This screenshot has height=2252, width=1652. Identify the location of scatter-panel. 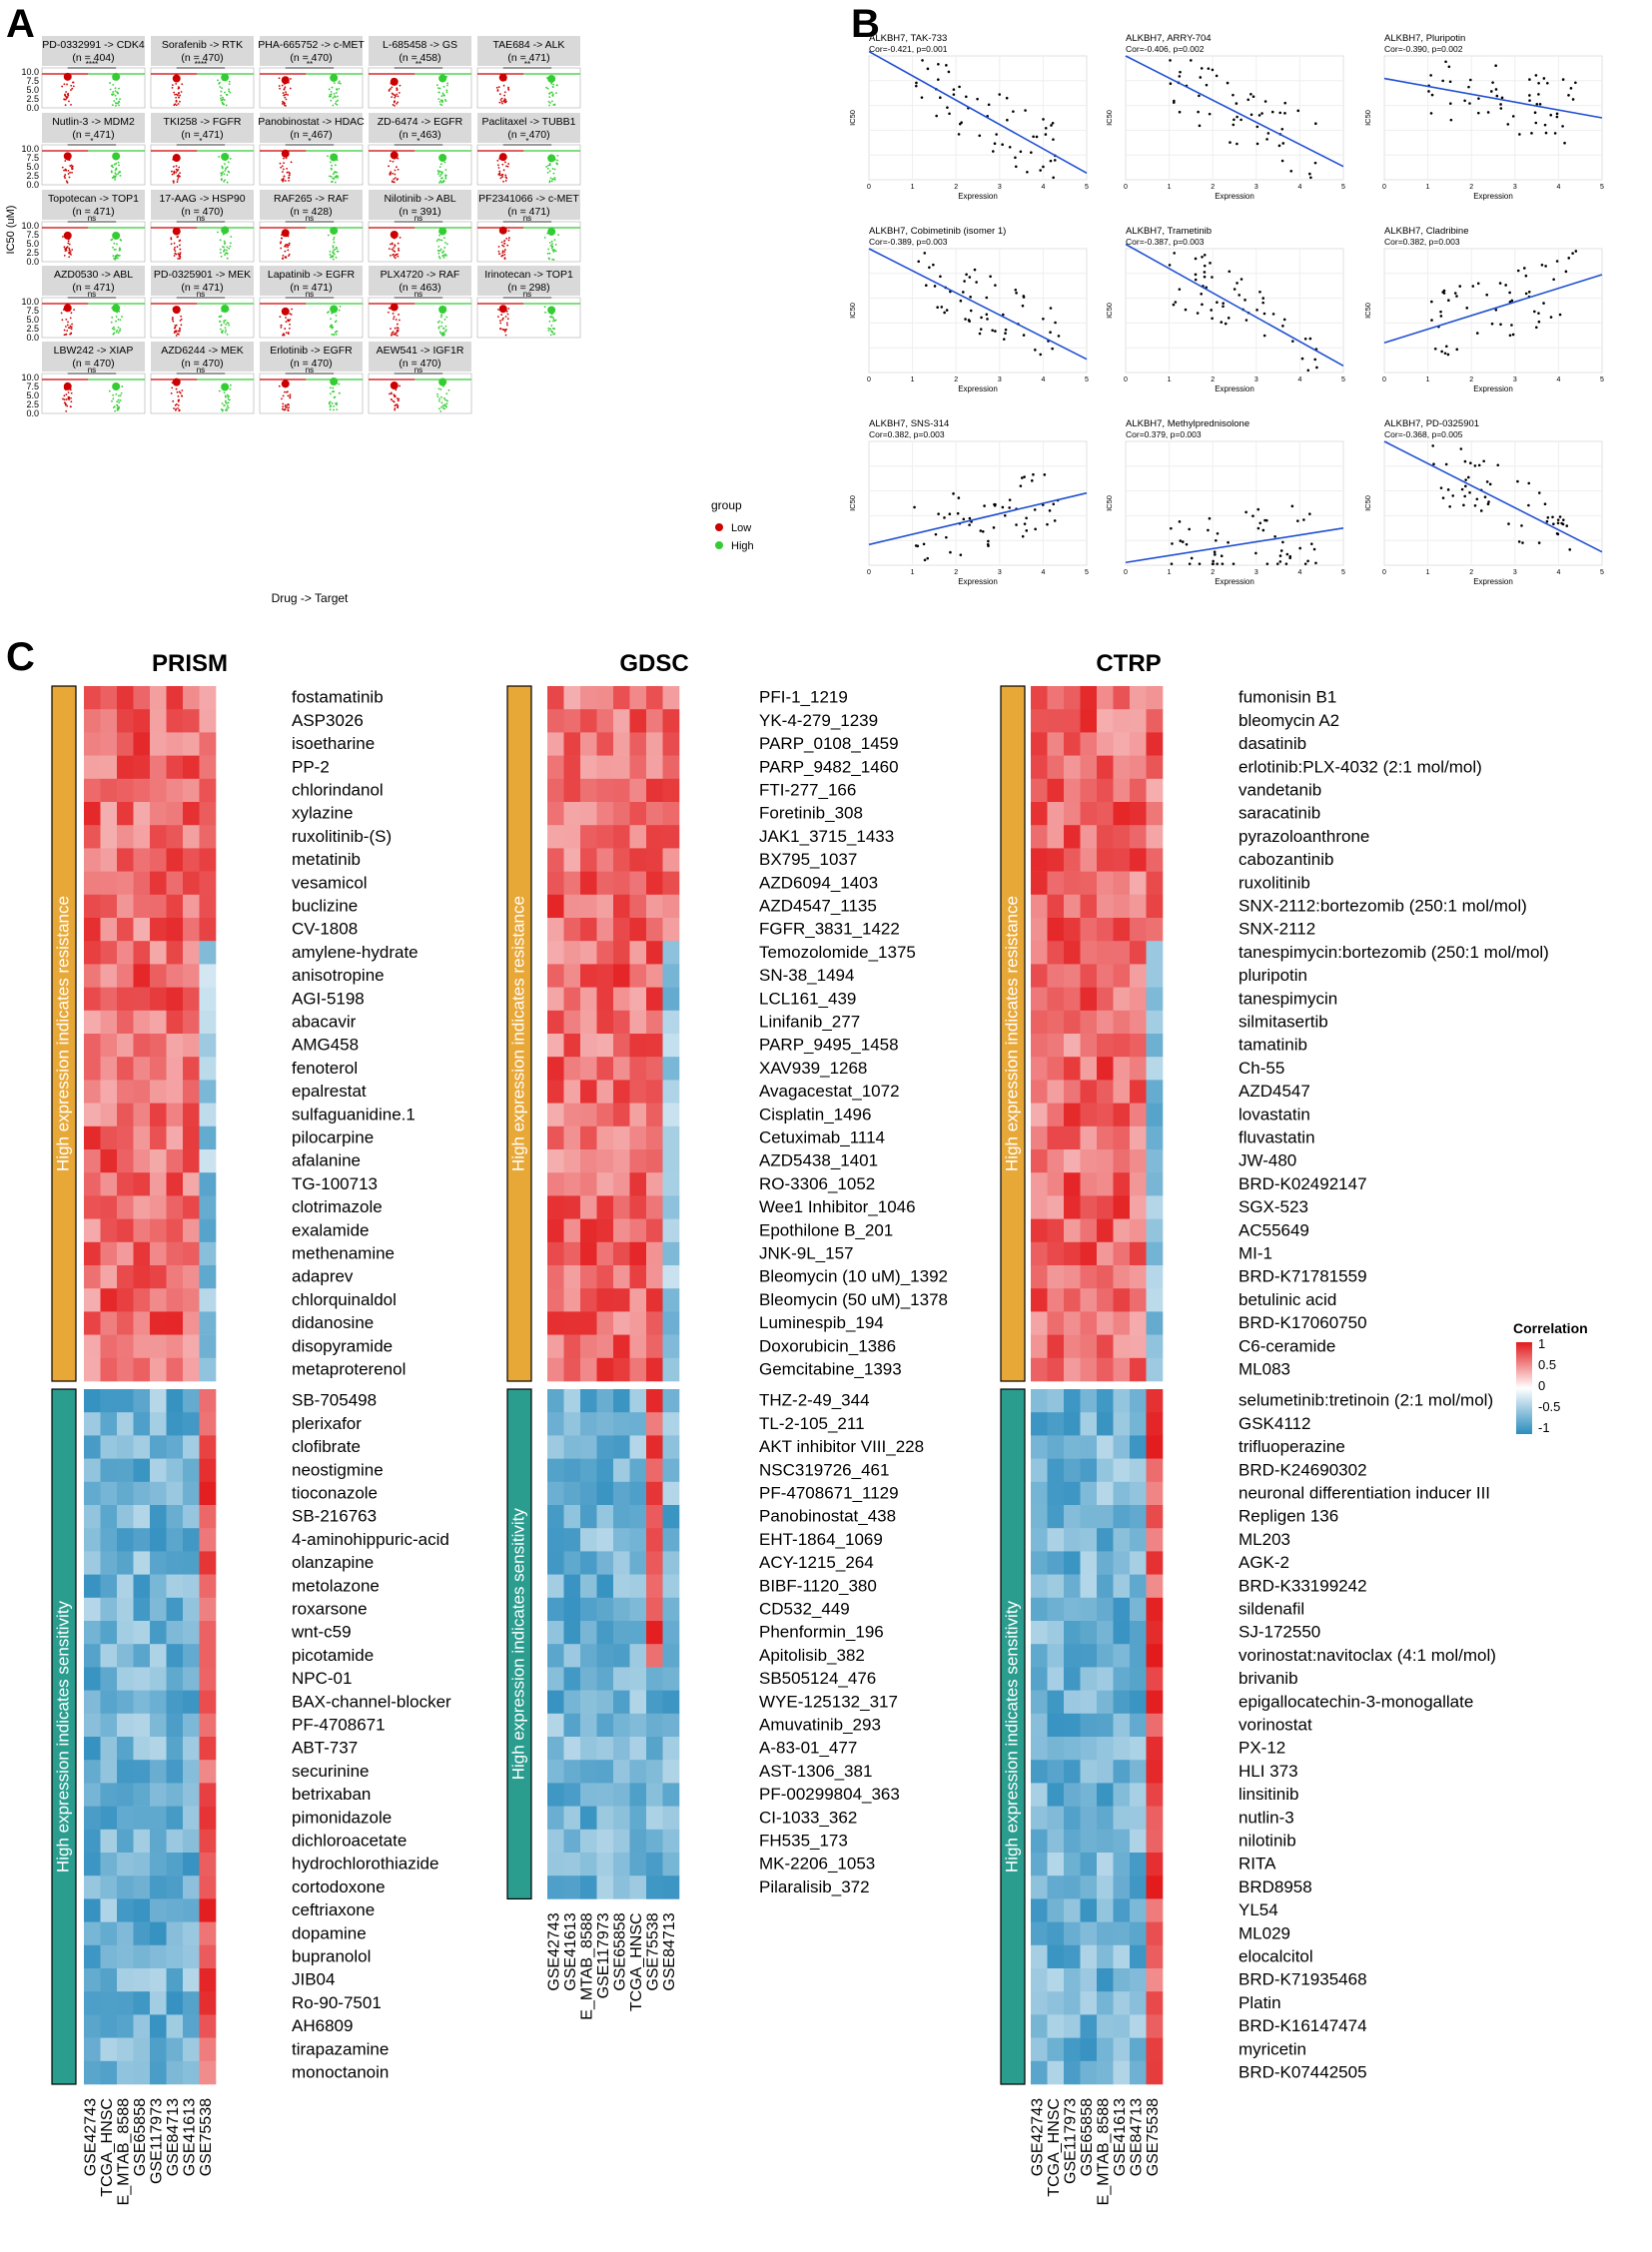
(1493, 311).